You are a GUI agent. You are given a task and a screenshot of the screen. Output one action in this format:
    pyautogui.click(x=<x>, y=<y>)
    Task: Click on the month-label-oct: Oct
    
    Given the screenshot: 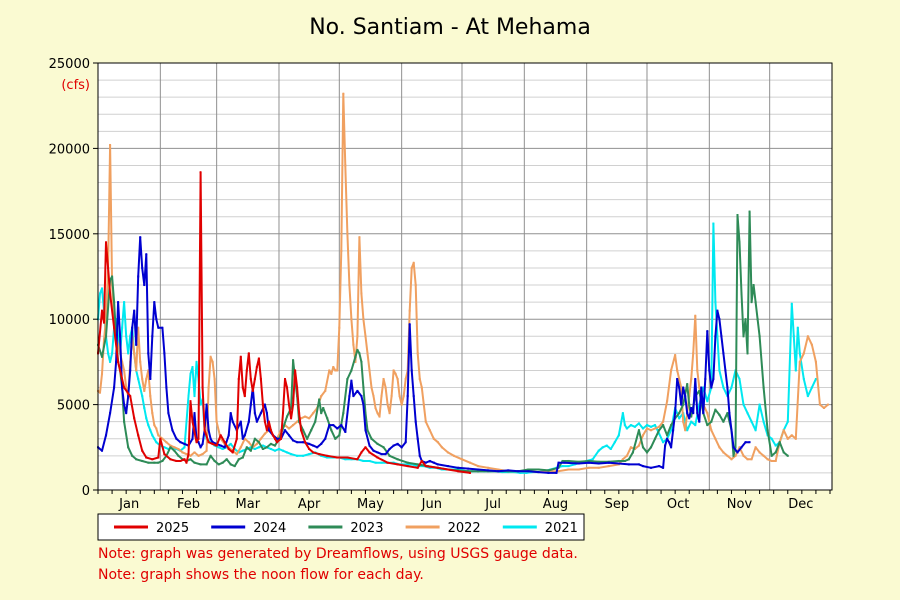 What is the action you would take?
    pyautogui.click(x=678, y=504)
    